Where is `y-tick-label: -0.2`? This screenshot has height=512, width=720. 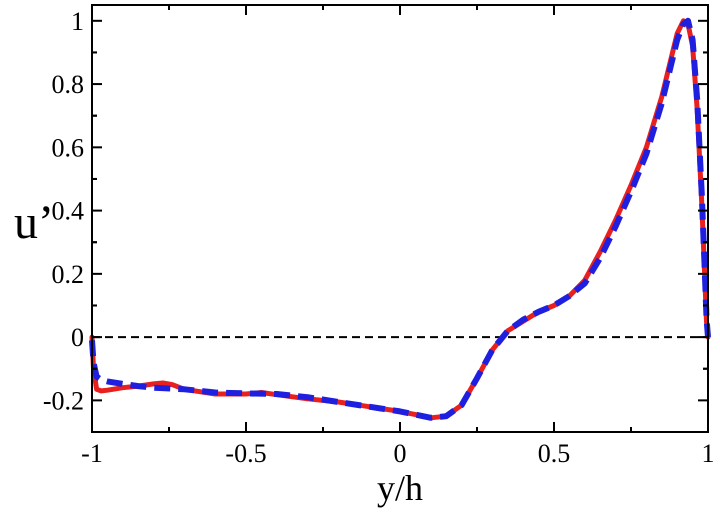
y-tick-label: -0.2 is located at coordinates (63, 400).